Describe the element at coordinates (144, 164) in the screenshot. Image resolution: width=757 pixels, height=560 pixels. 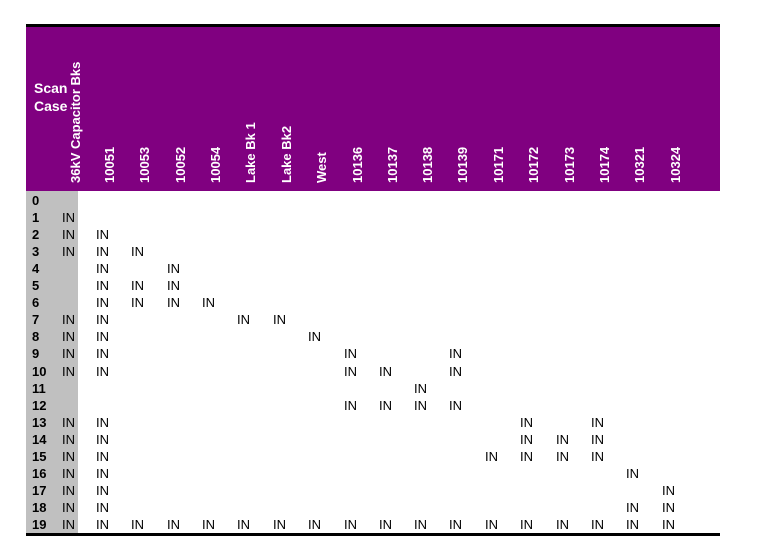
I see `column-header-label: 10053` at that location.